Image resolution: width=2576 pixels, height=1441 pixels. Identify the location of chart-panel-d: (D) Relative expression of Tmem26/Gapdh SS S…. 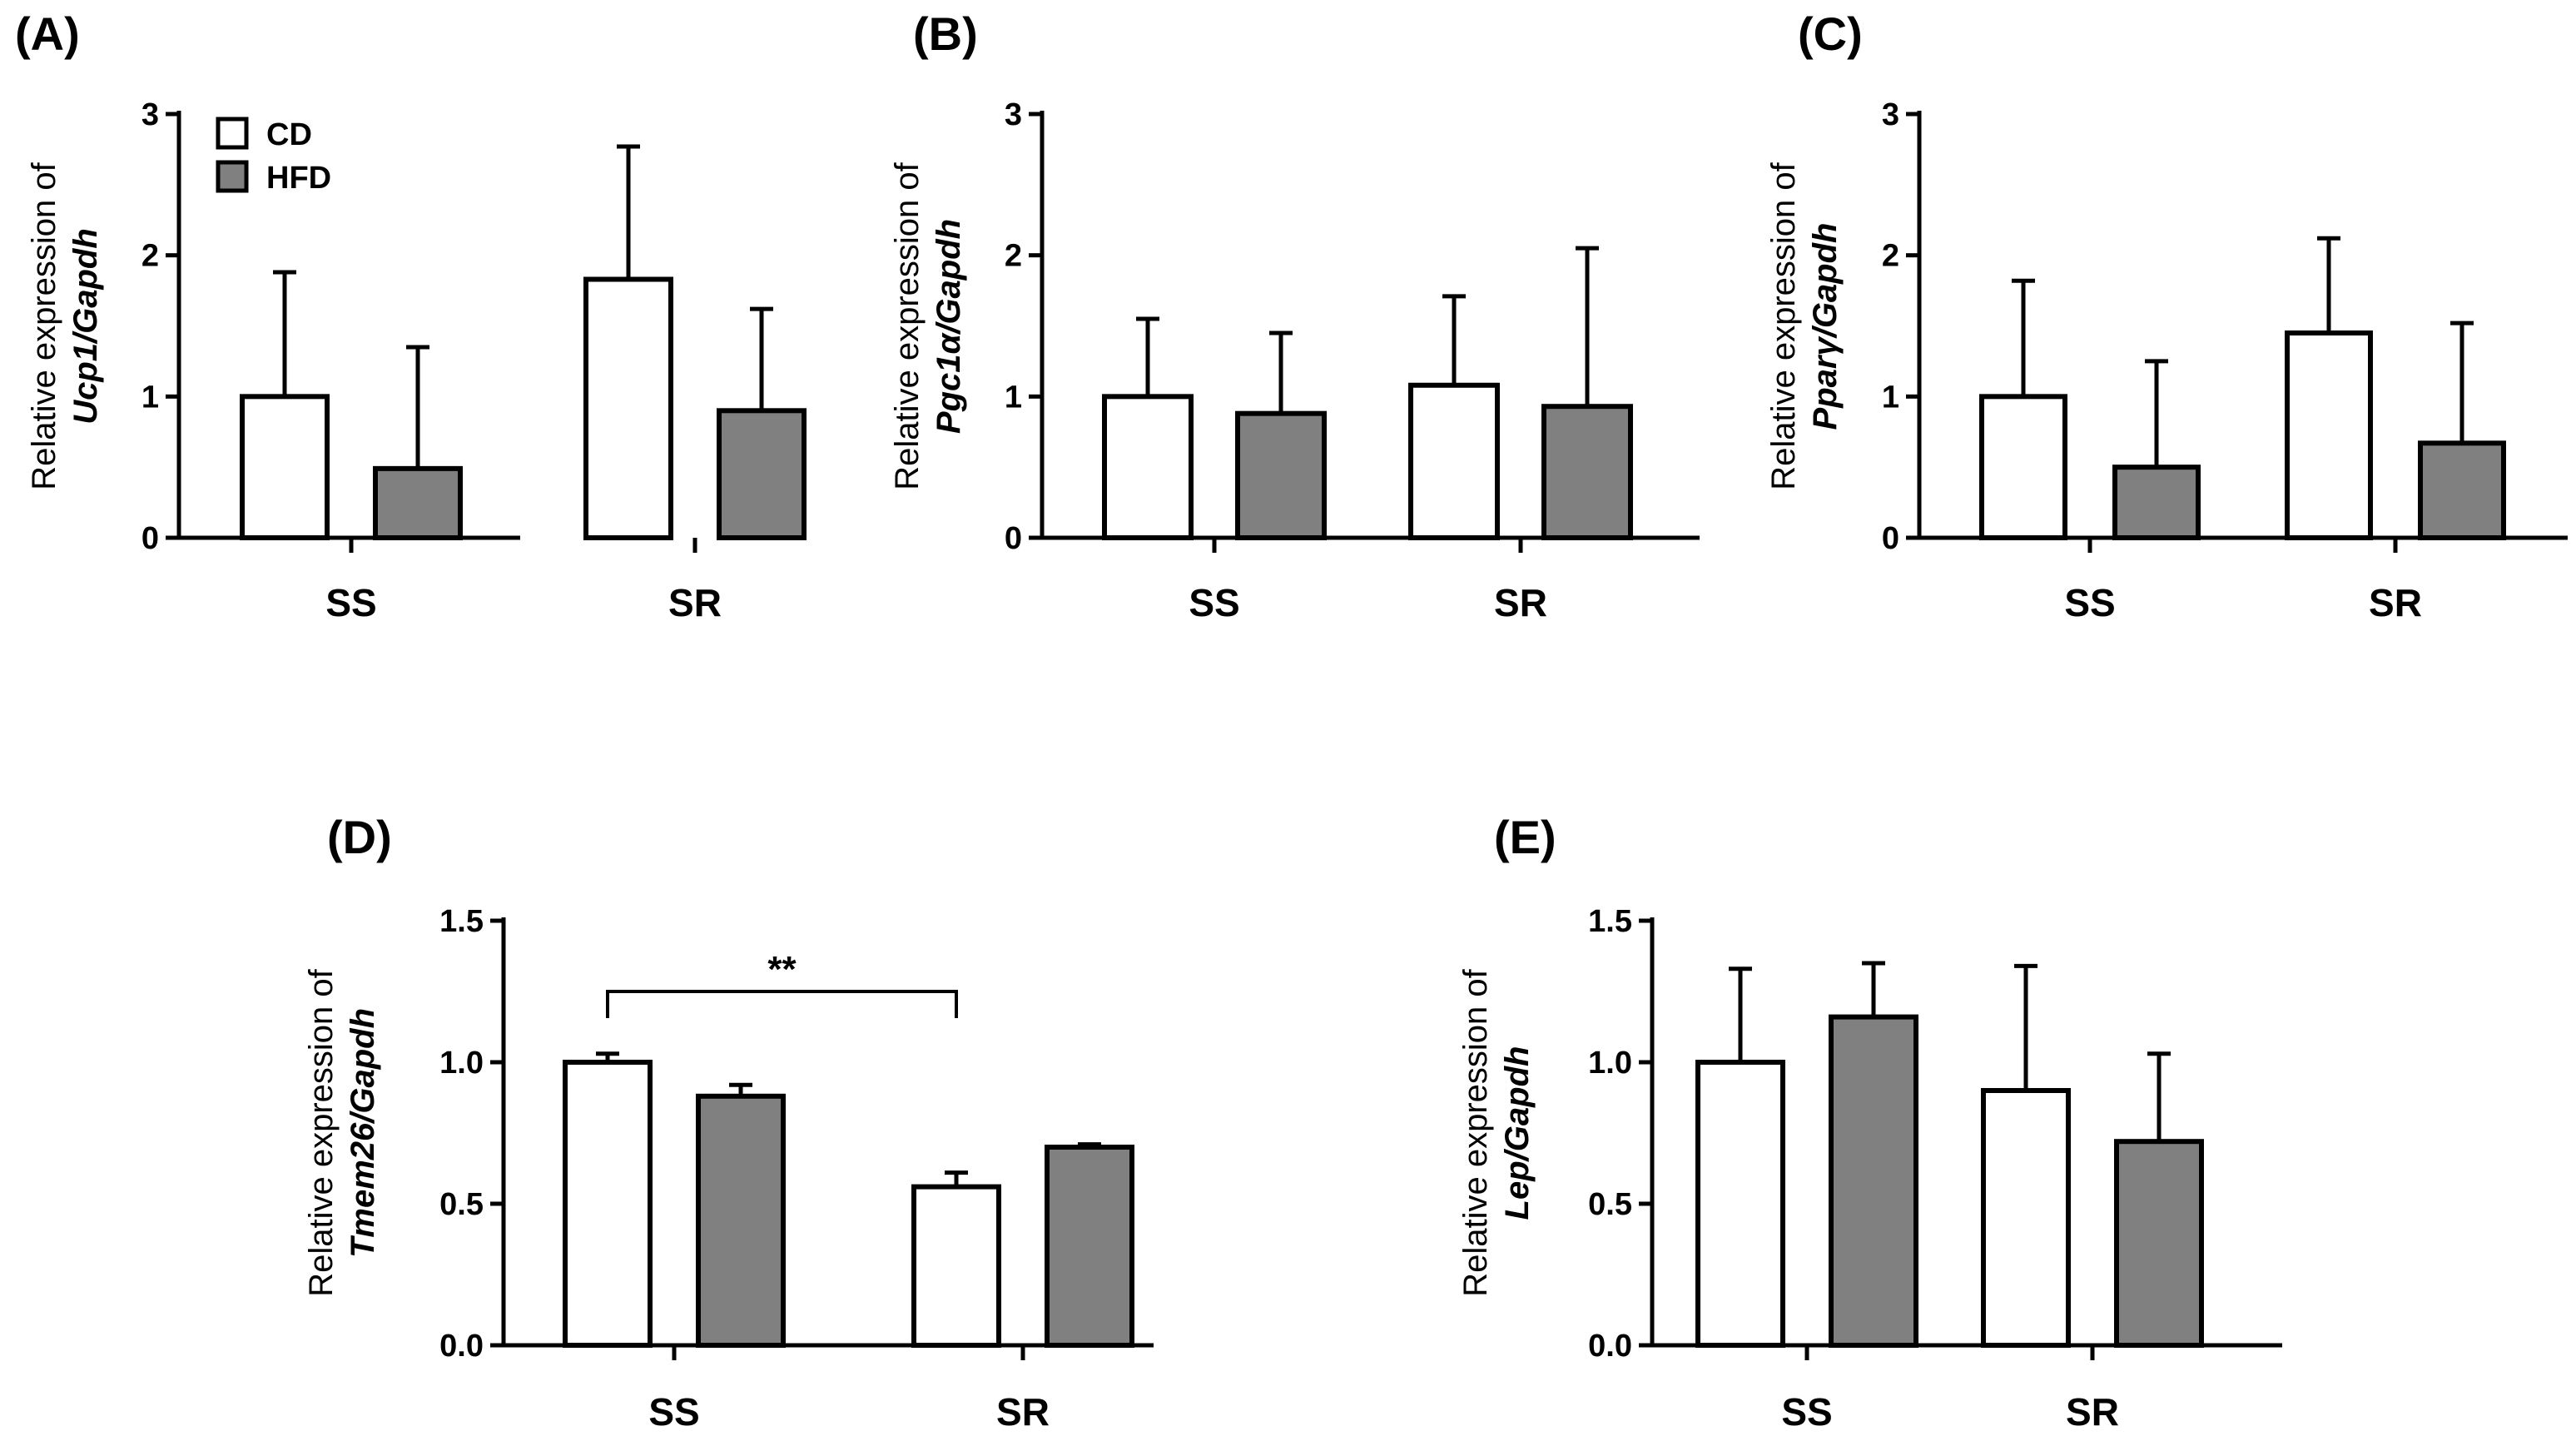
(728, 1122).